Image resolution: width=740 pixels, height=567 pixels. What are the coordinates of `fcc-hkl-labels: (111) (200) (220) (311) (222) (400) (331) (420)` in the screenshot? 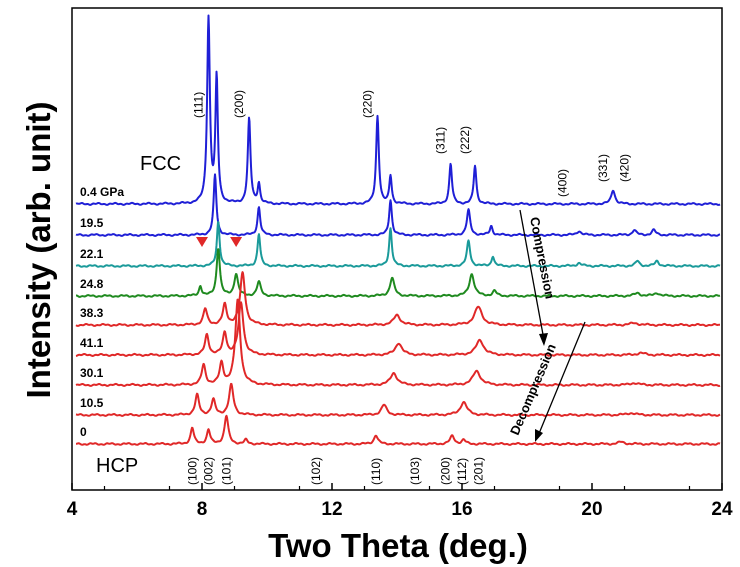 It's located at (412, 143).